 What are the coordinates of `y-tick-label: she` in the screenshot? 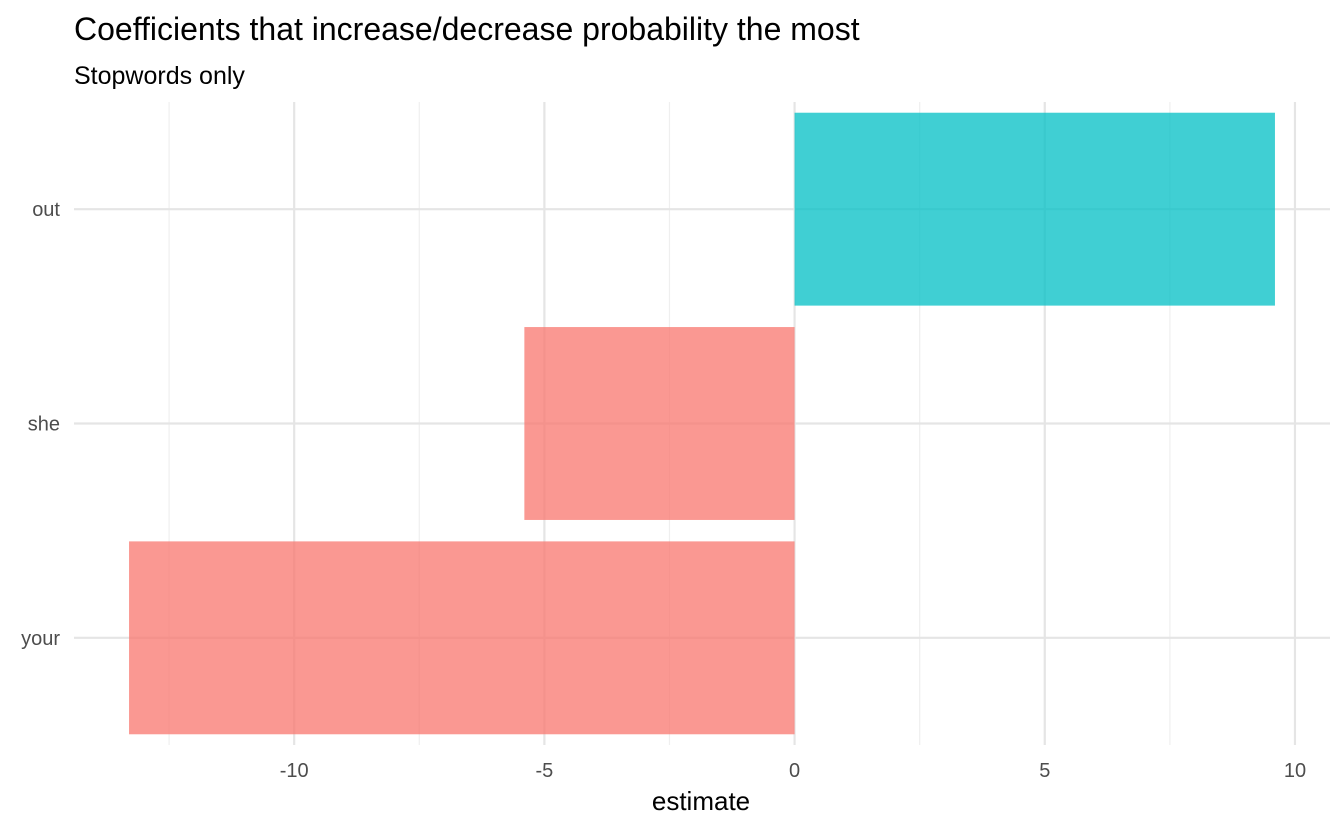 It's located at (44, 425).